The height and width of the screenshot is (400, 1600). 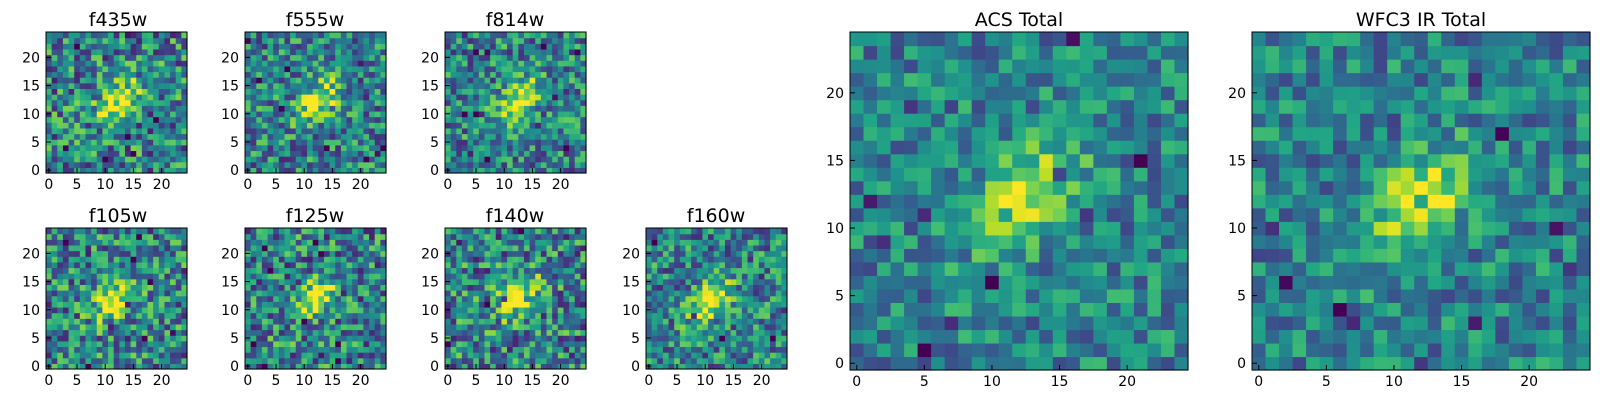 What do you see at coordinates (134, 185) in the screenshot?
I see `x-tick-label: 15` at bounding box center [134, 185].